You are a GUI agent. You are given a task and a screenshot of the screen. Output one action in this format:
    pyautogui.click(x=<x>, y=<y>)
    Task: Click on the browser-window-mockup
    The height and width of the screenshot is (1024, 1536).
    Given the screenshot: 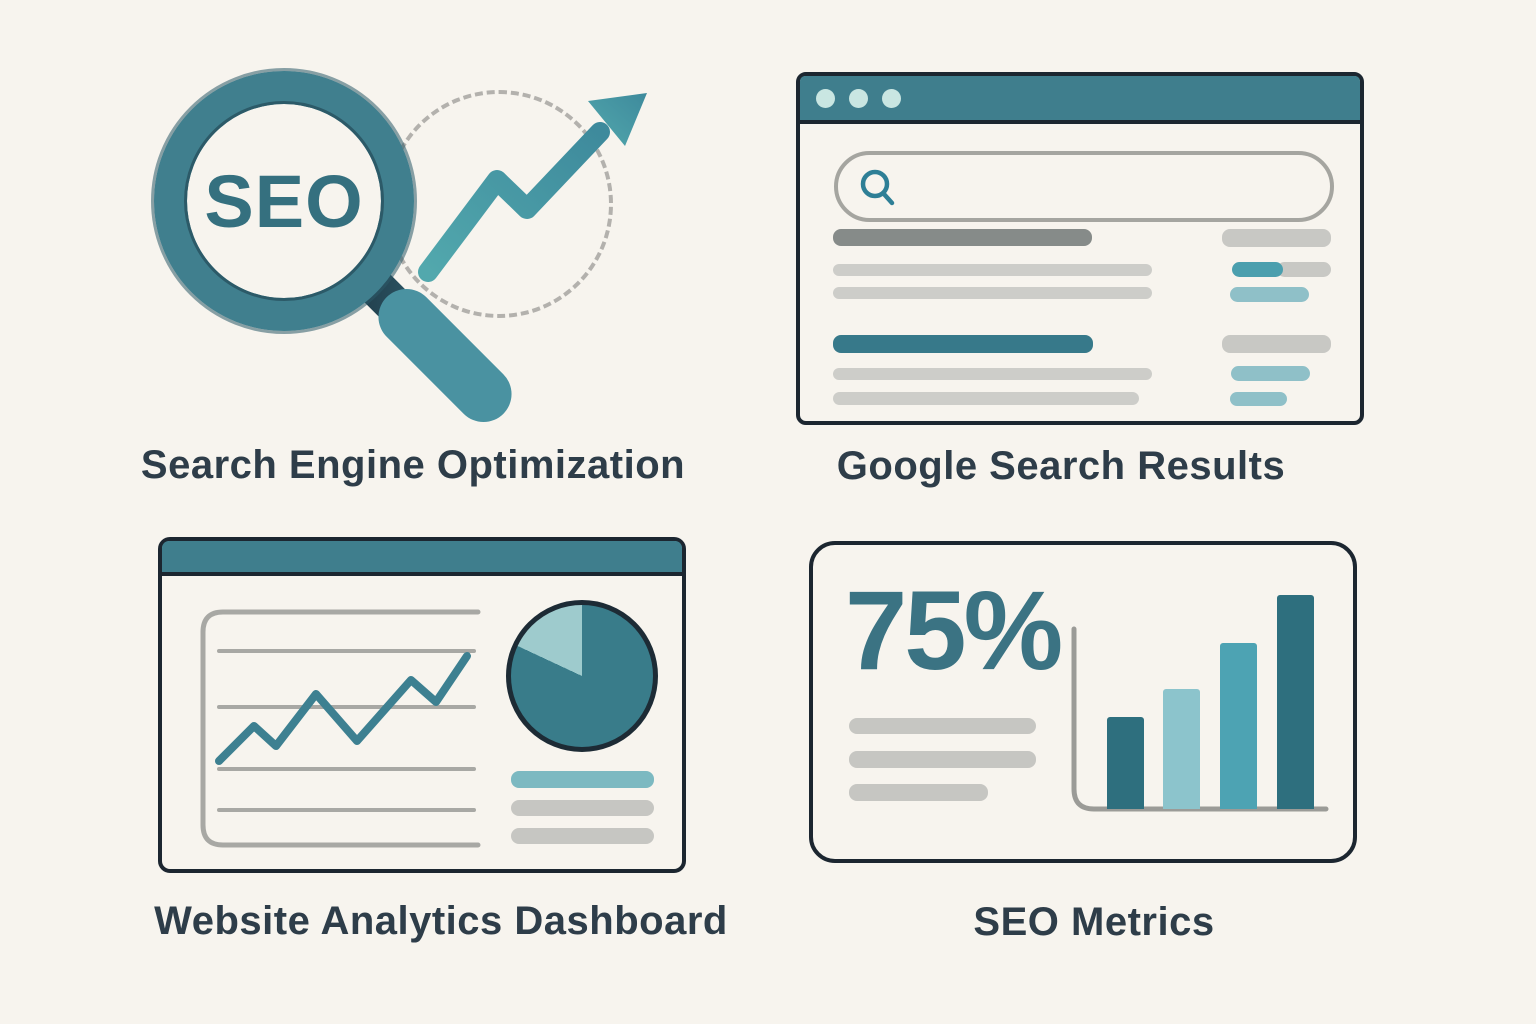 What is the action you would take?
    pyautogui.click(x=1080, y=248)
    